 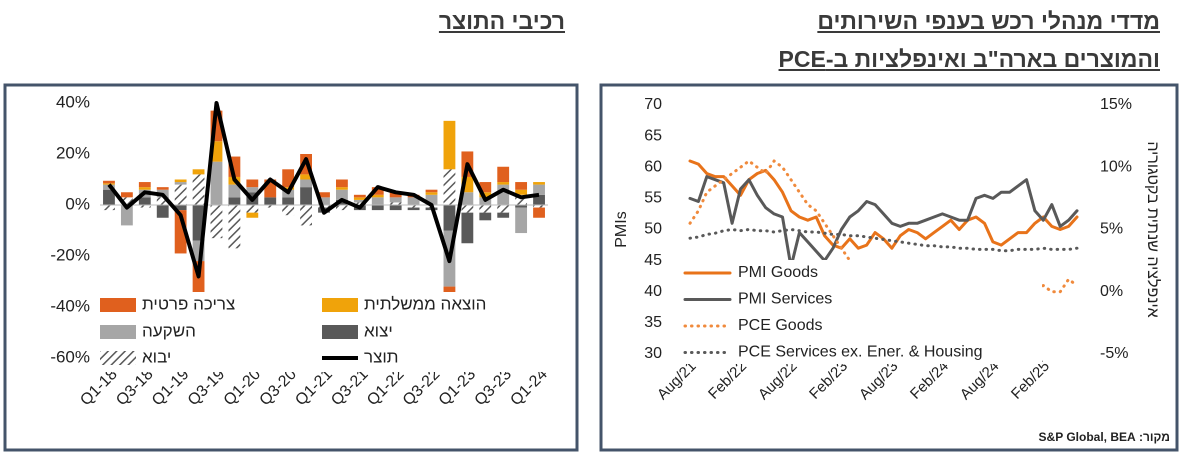 What do you see at coordinates (171, 388) in the screenshot?
I see `x-tick-label: Q1-19` at bounding box center [171, 388].